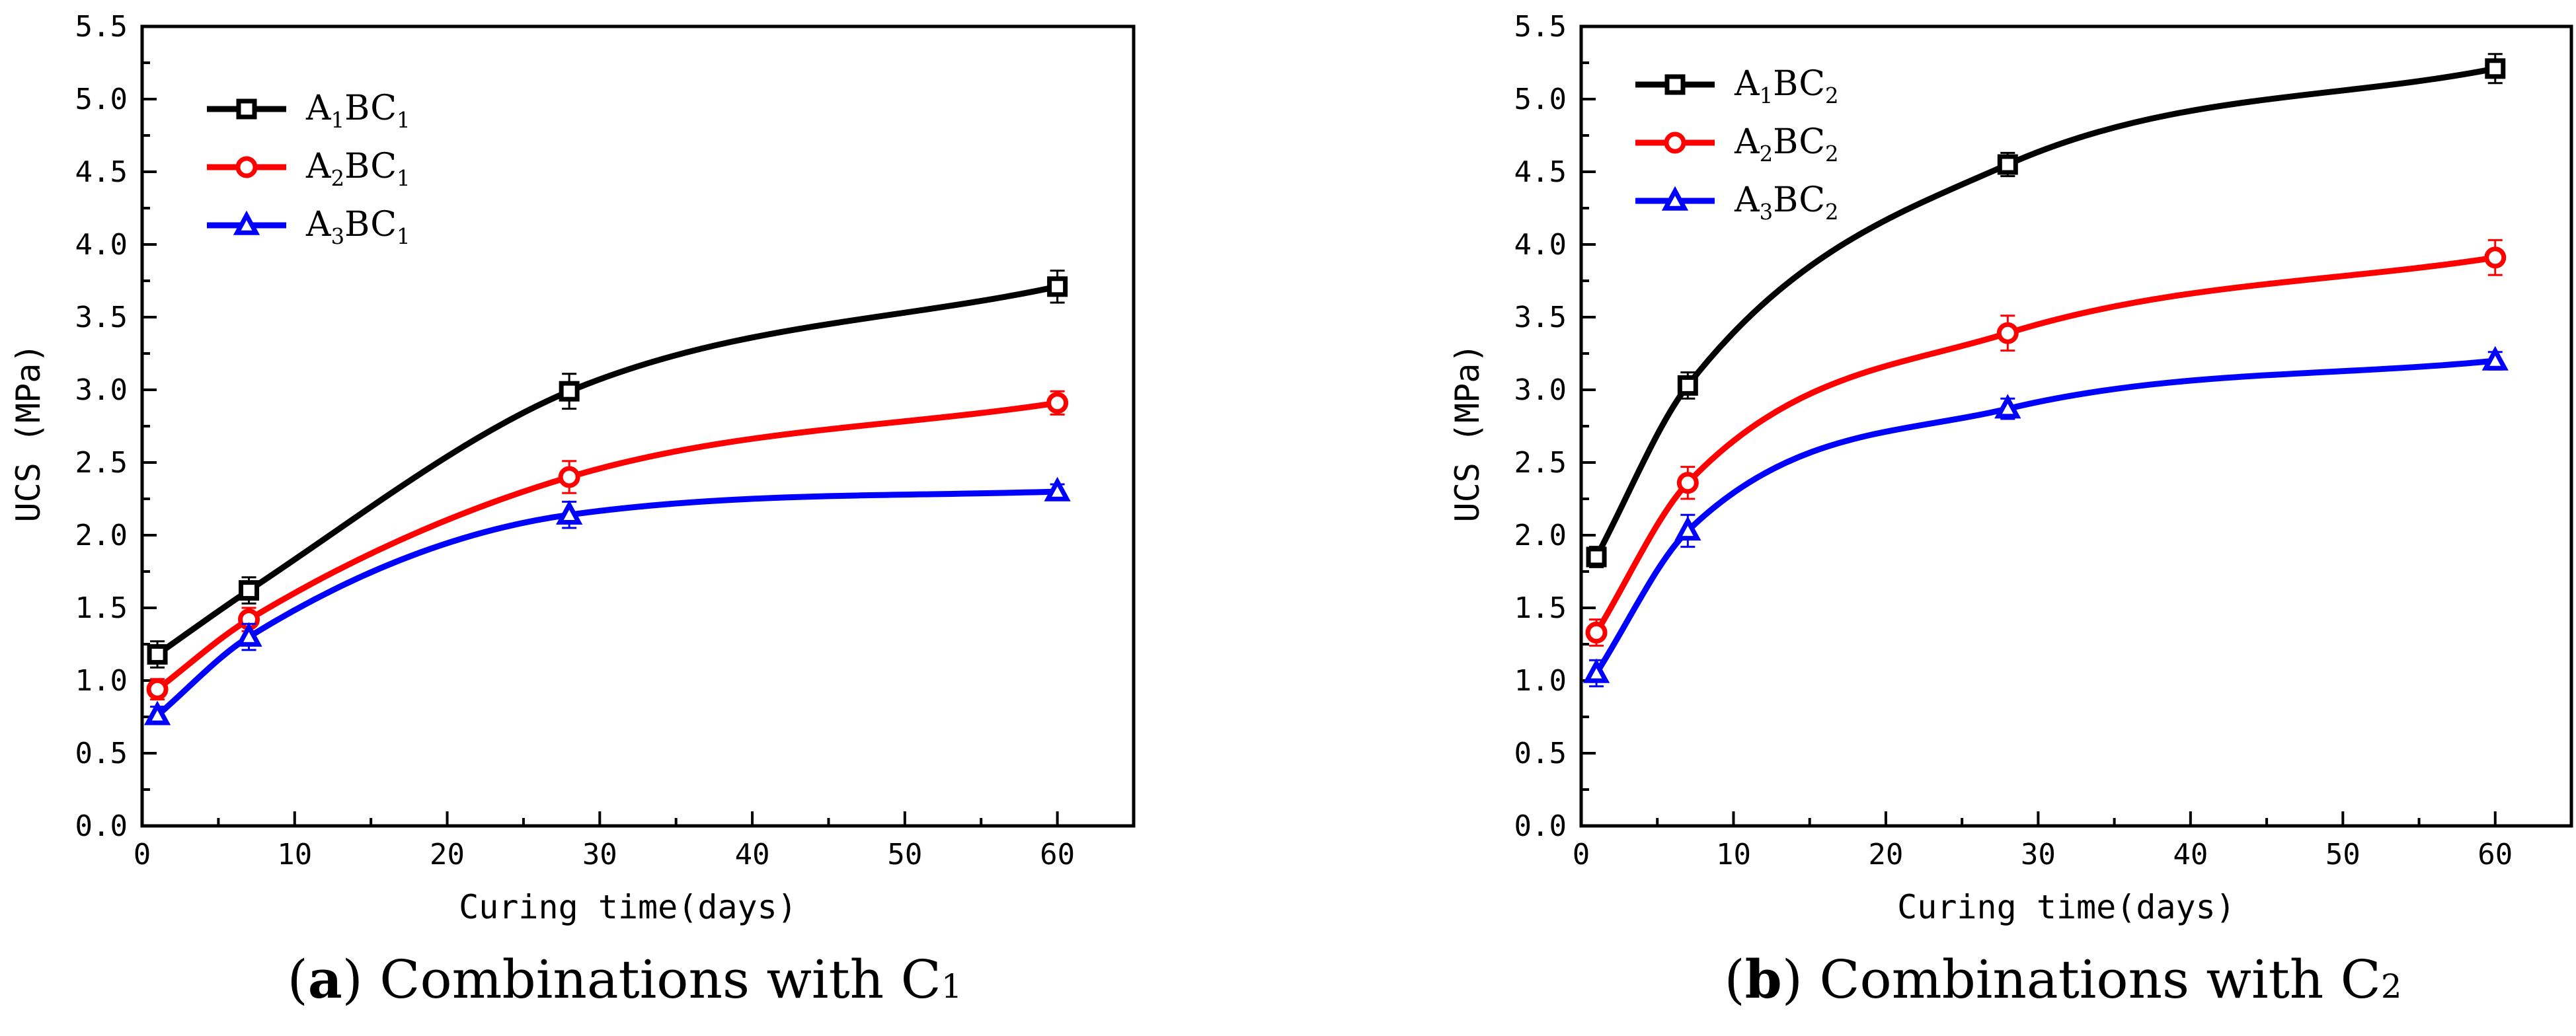 This screenshot has width=2576, height=1036. I want to click on panel-a-line-A2BC1, so click(606, 546).